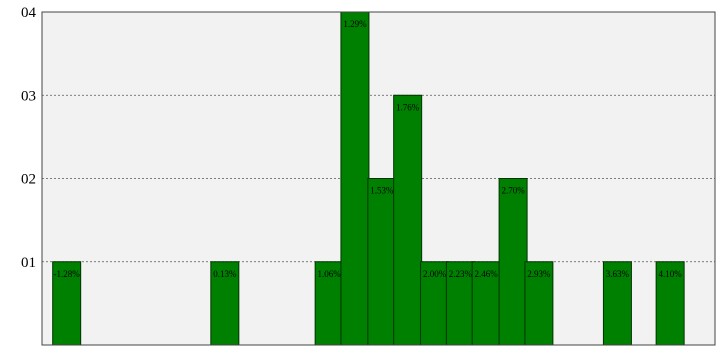 This screenshot has height=354, width=717. What do you see at coordinates (29, 13) in the screenshot?
I see `y-tick-label: 04` at bounding box center [29, 13].